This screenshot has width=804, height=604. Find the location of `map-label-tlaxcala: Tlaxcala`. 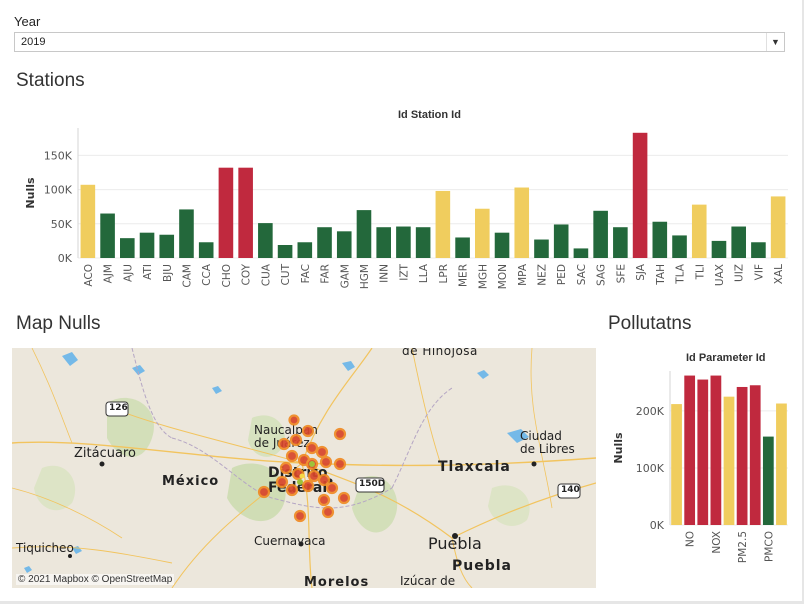

map-label-tlaxcala: Tlaxcala is located at coordinates (474, 467).